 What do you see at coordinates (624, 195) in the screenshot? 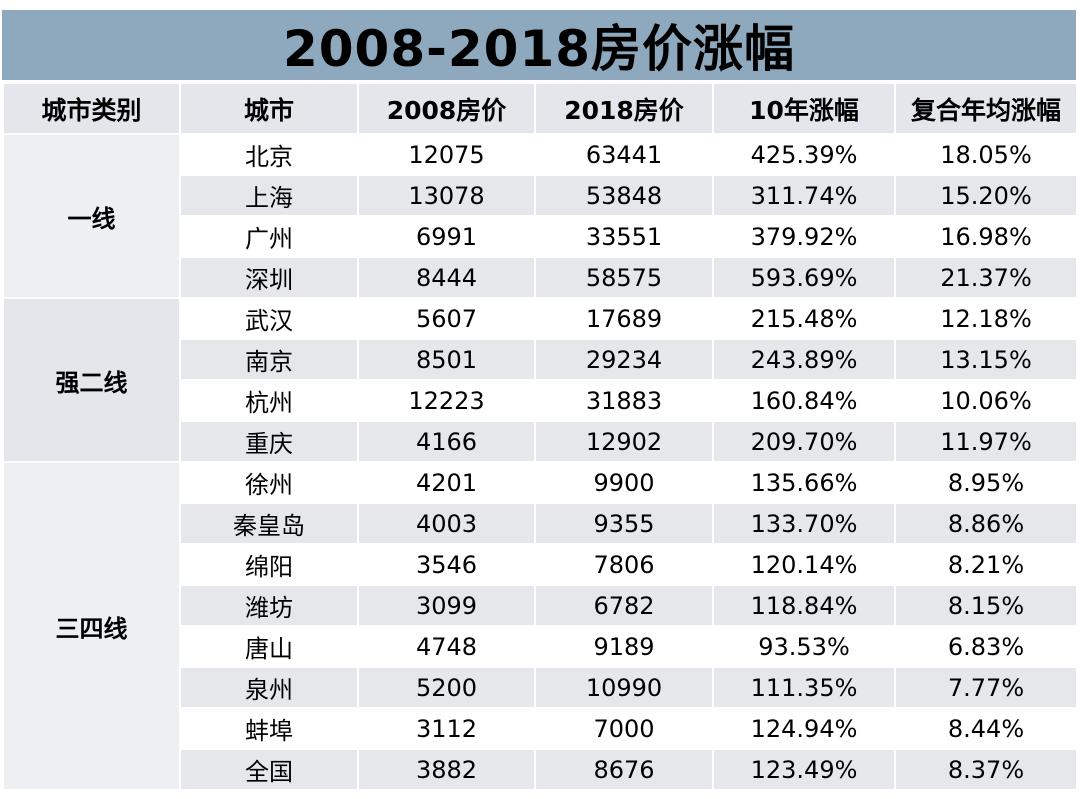
I see `cell-price-2018: 53848` at bounding box center [624, 195].